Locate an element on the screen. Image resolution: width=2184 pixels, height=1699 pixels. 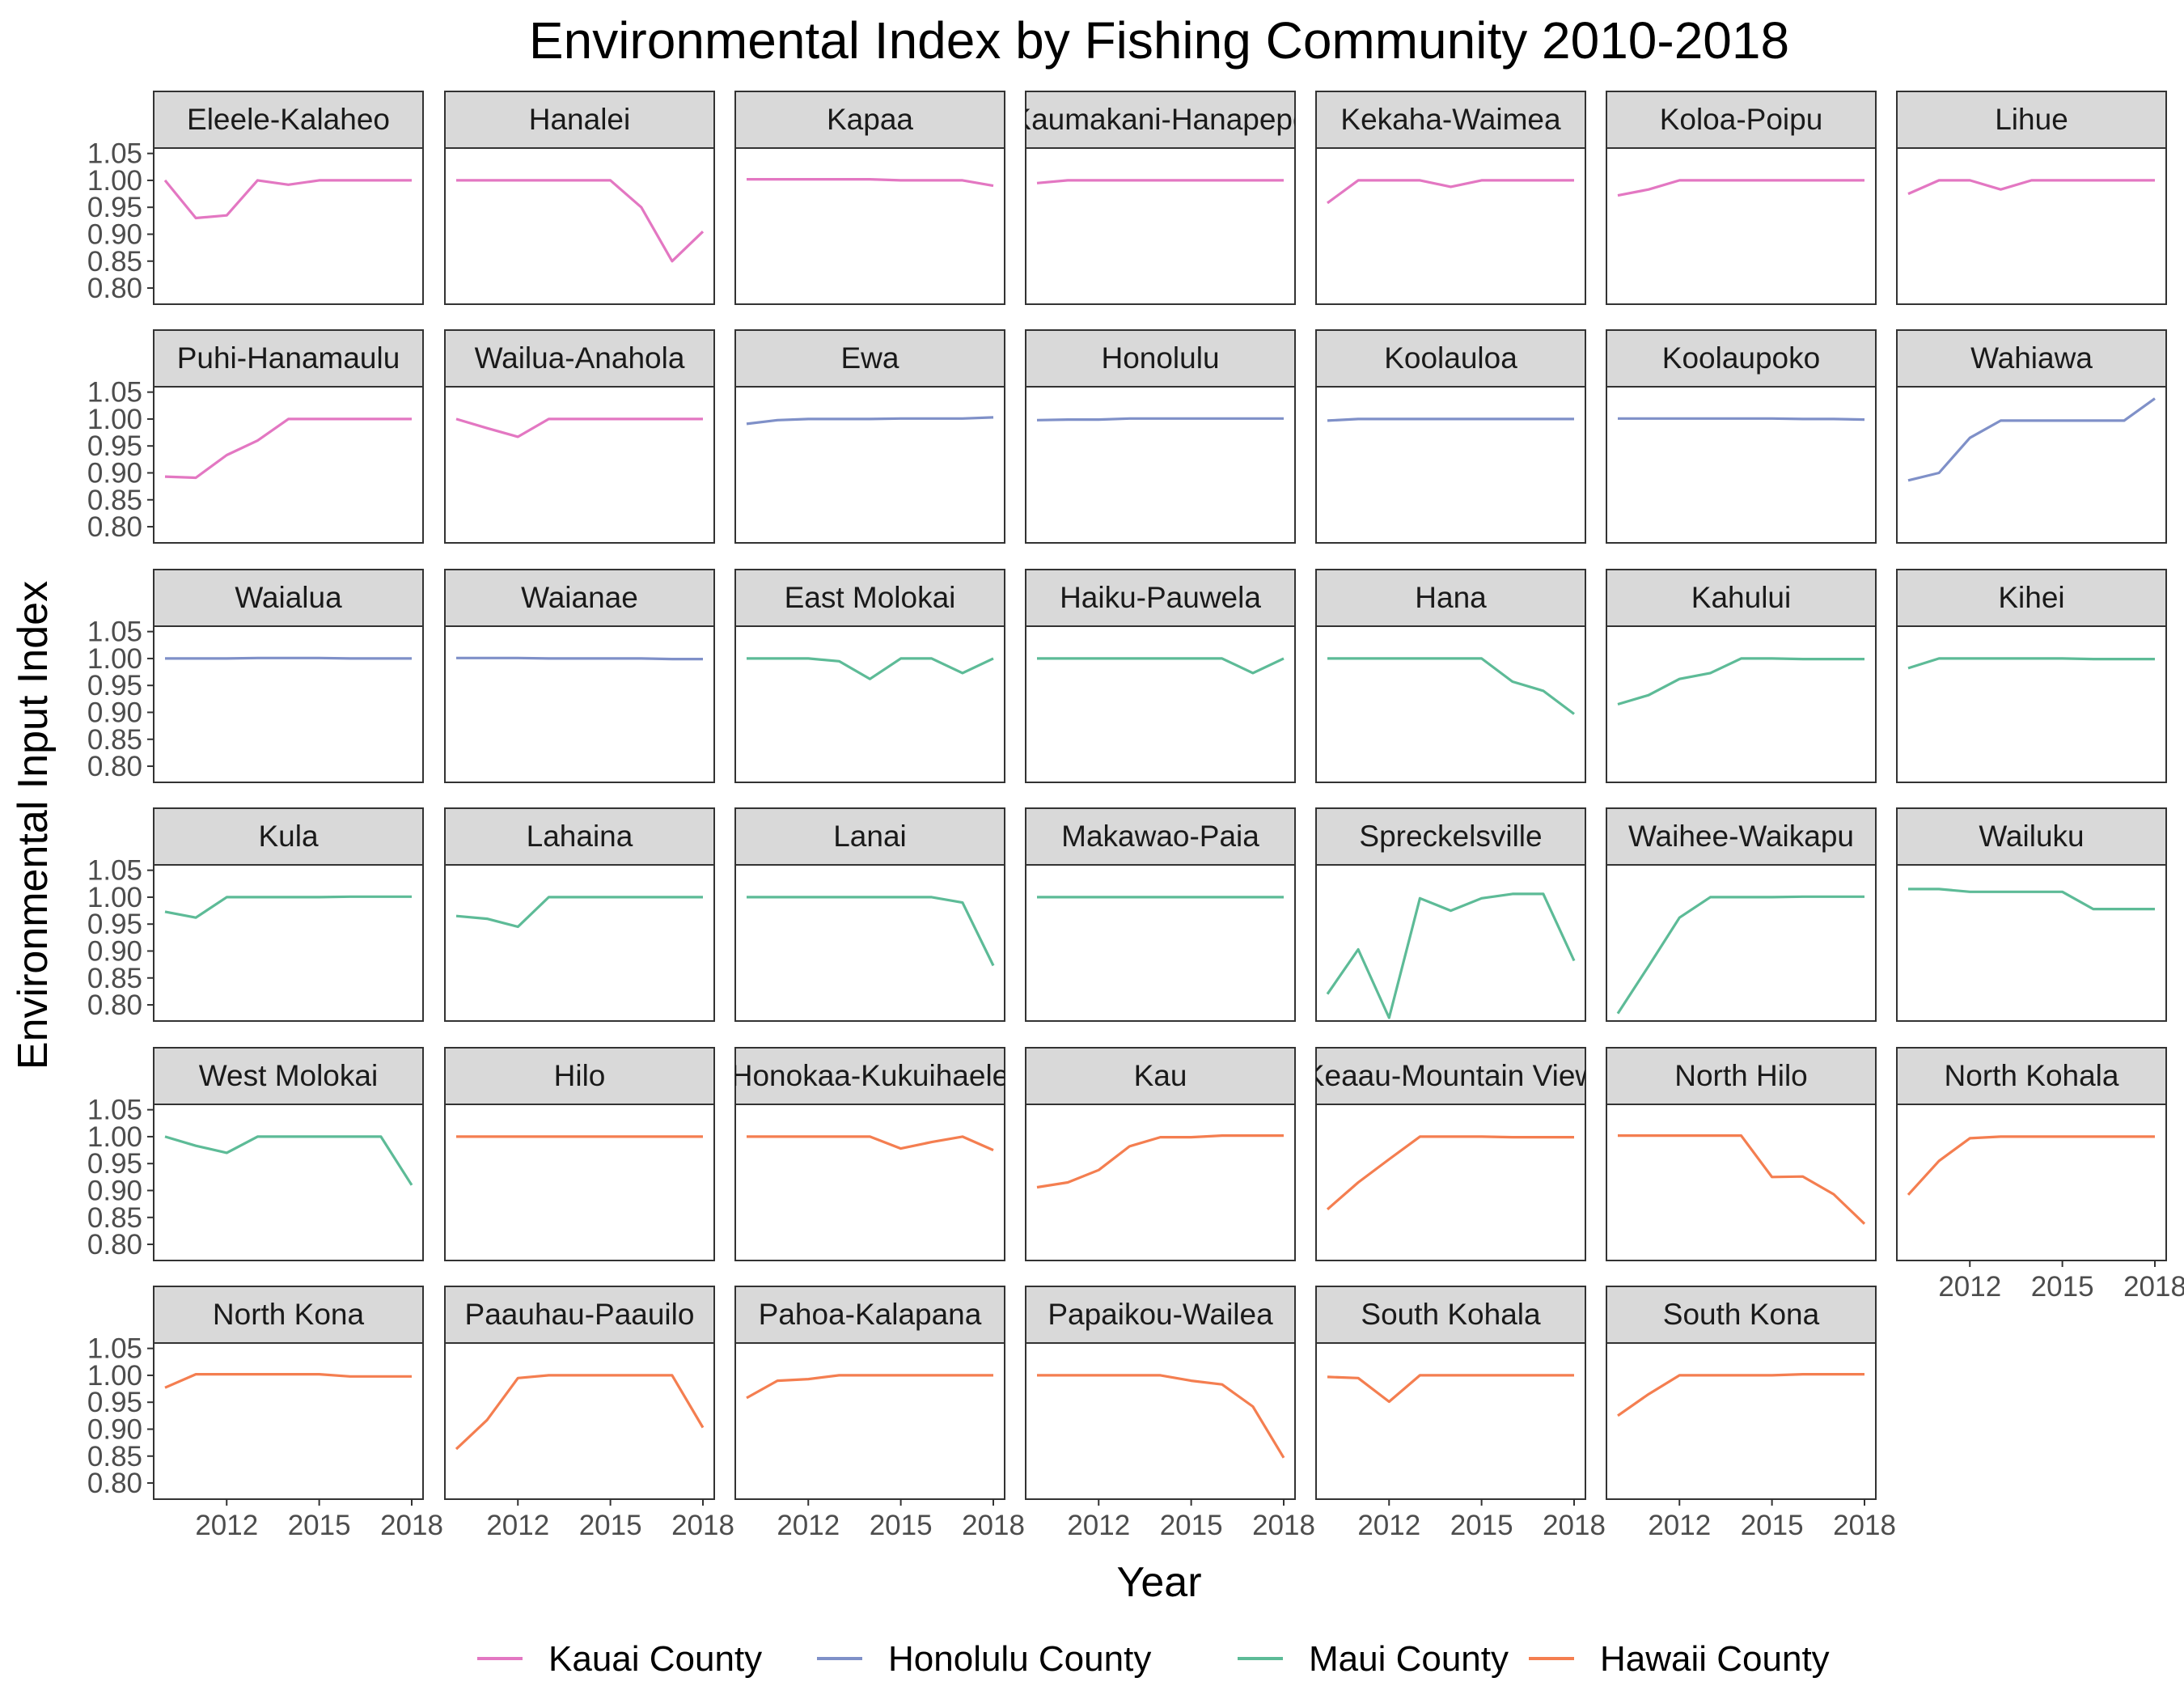
legend-item: Hawaii County is located at coordinates (1679, 1659).